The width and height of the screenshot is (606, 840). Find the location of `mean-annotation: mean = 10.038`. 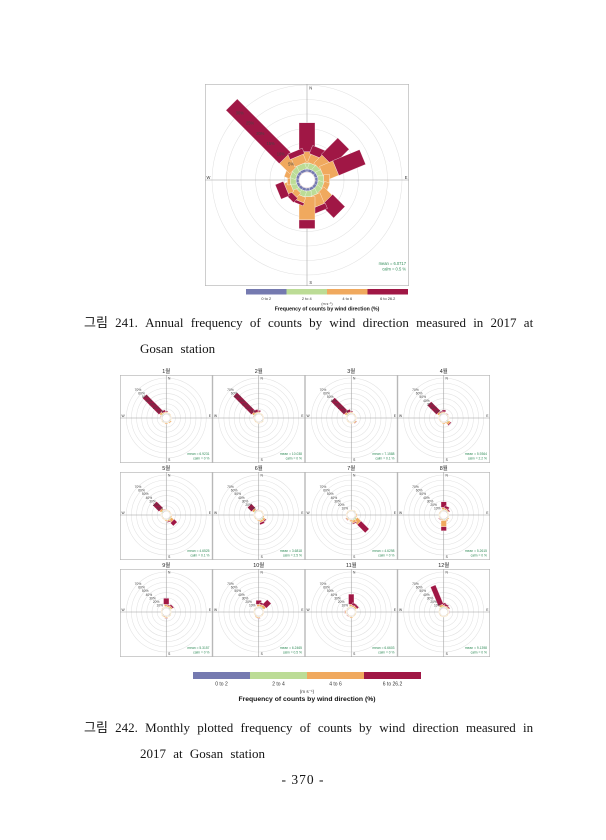

mean-annotation: mean = 10.038 is located at coordinates (291, 454).